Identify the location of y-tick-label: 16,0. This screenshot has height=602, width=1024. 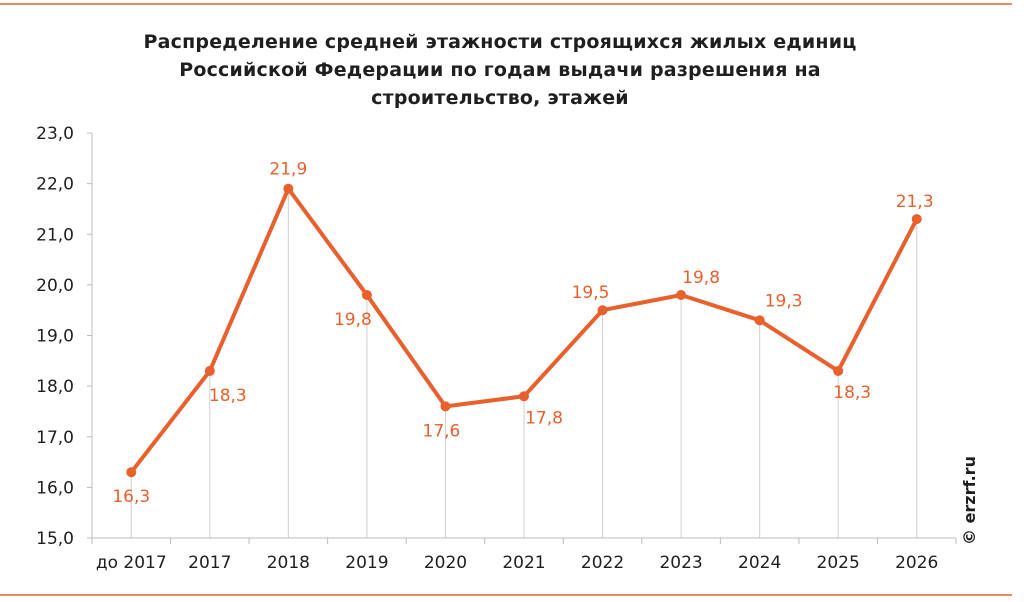
(55, 488).